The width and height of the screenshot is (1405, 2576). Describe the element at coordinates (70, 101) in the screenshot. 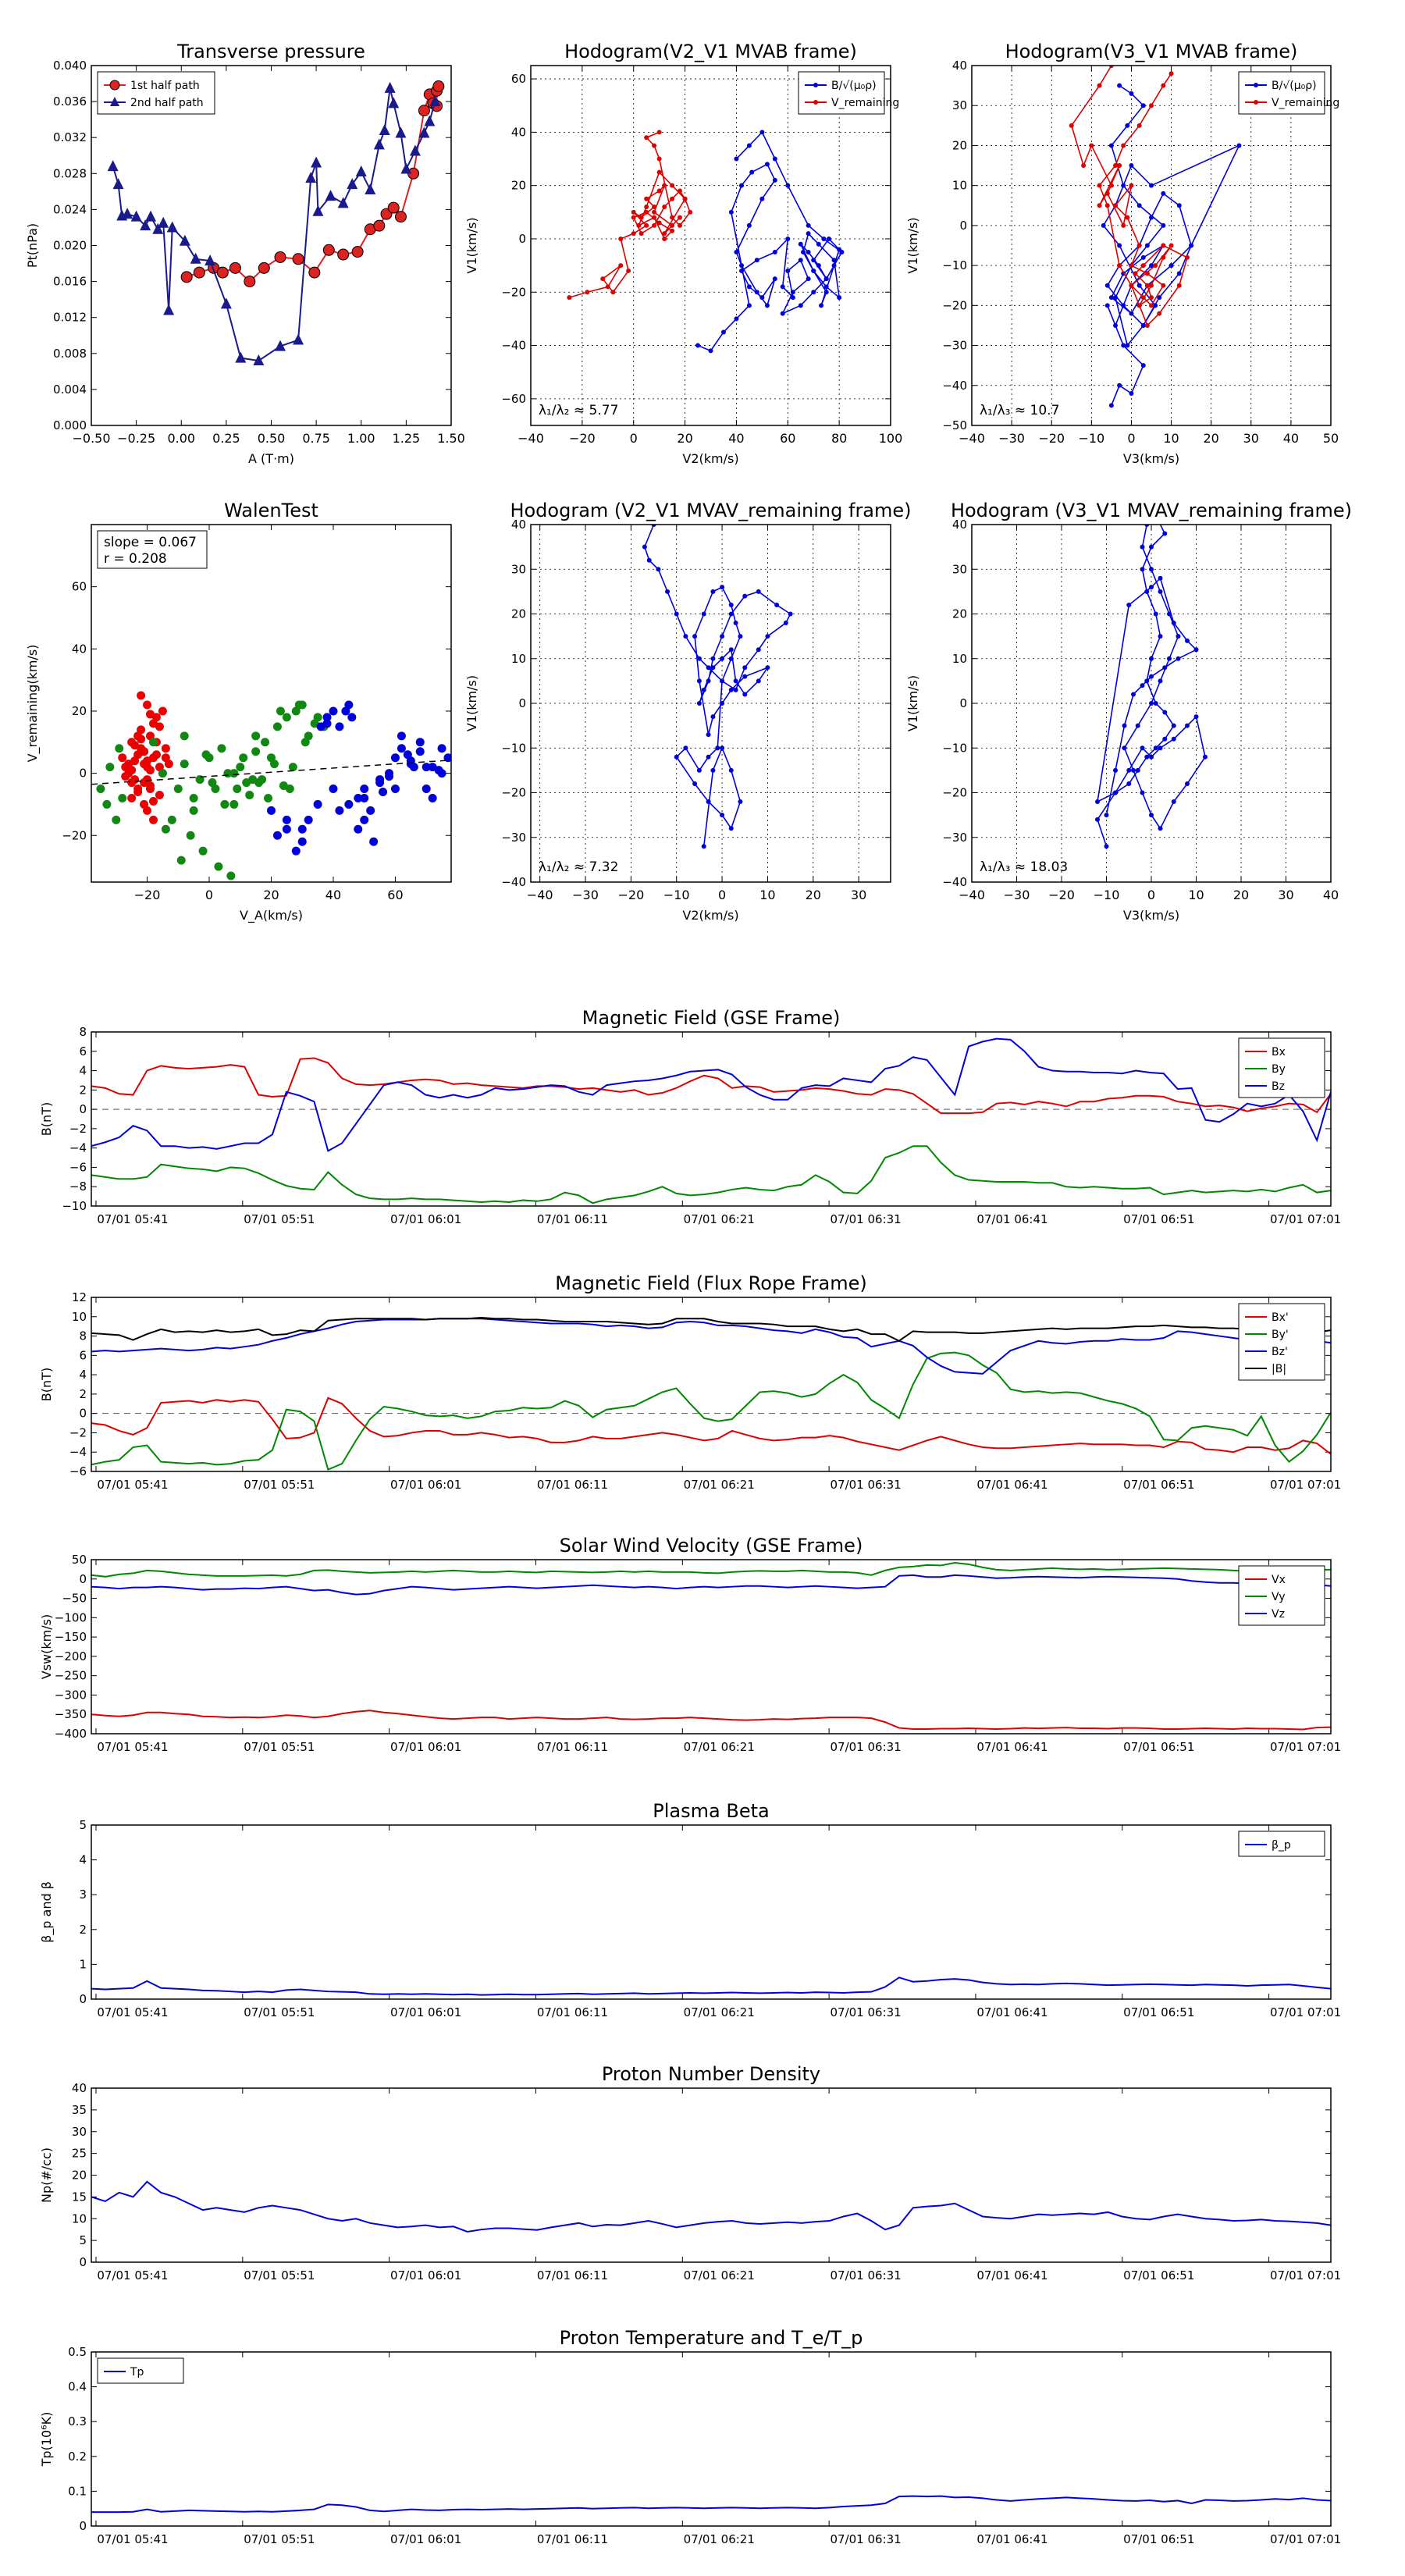

I see `y-tick-label: 0.036` at that location.